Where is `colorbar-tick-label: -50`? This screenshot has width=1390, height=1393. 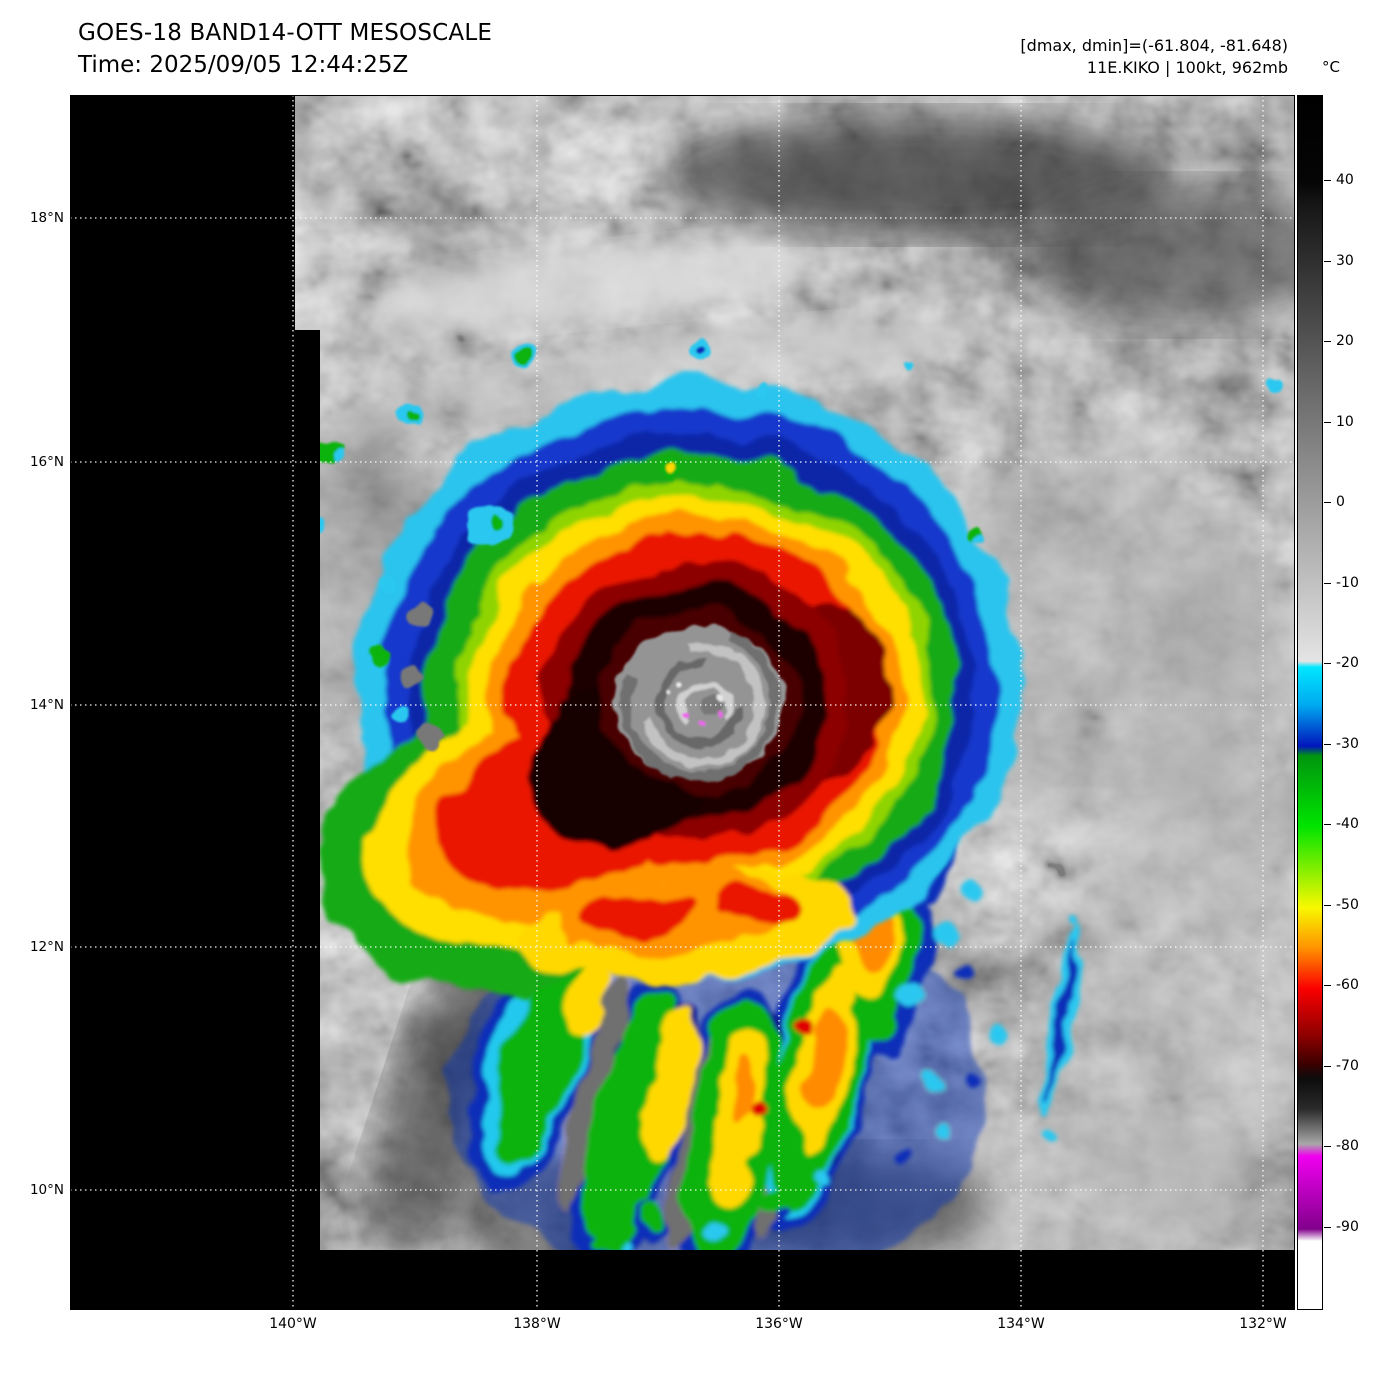
colorbar-tick-label: -50 is located at coordinates (1347, 905).